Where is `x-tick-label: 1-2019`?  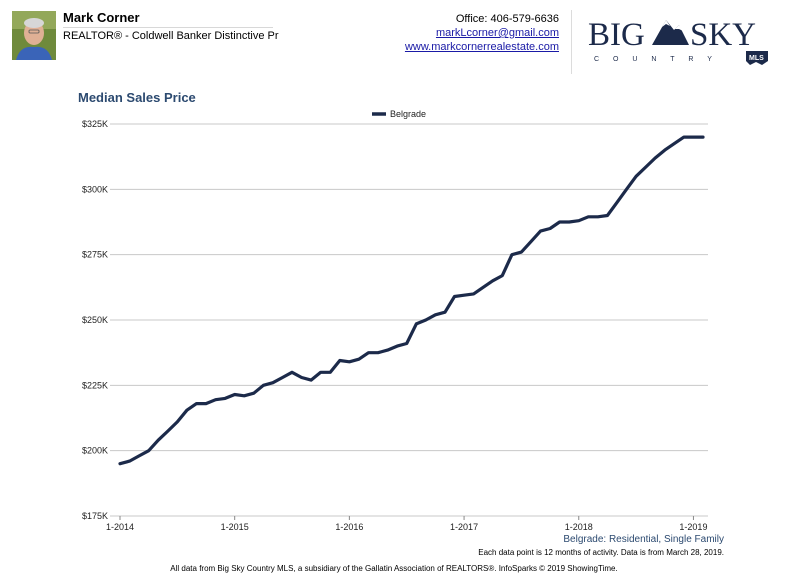 x-tick-label: 1-2019 is located at coordinates (693, 527).